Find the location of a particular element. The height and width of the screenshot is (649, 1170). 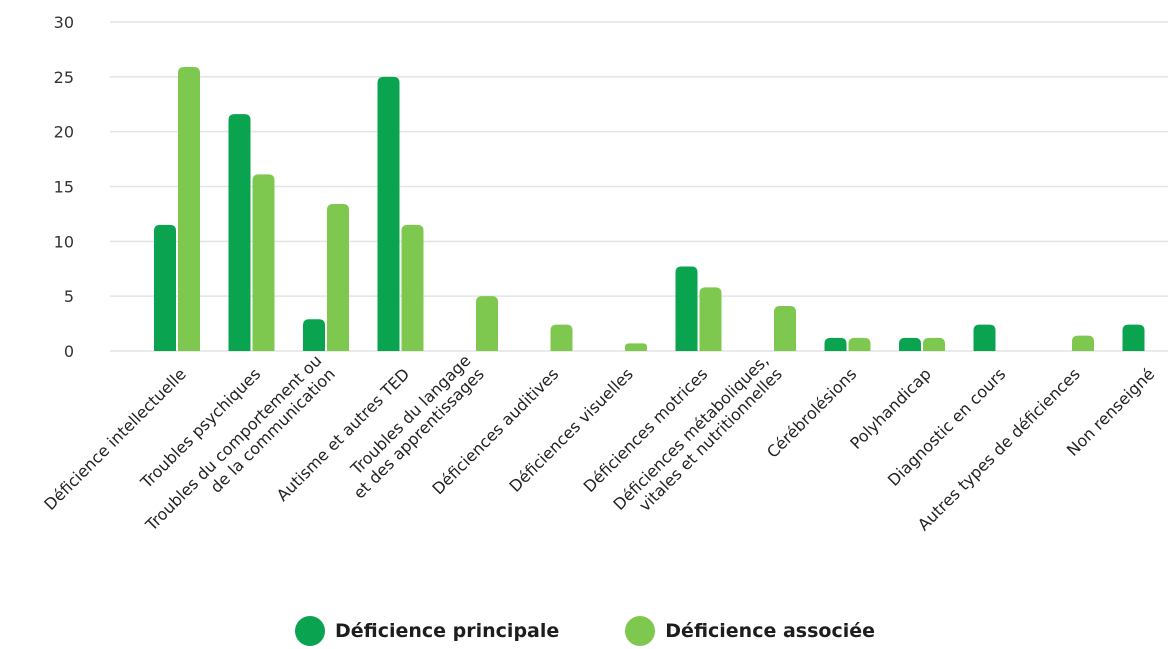

y-tick-label: 10 is located at coordinates (64, 241).